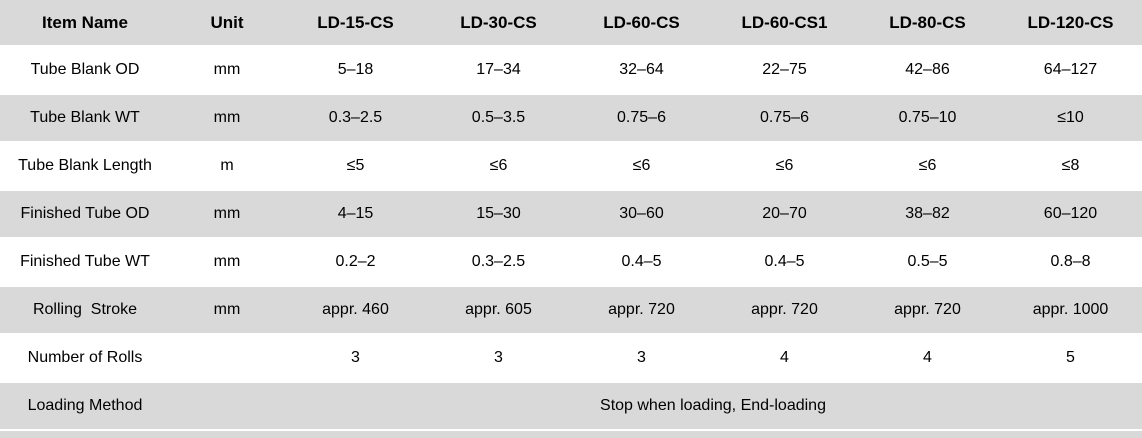  Describe the element at coordinates (927, 23) in the screenshot. I see `column-header-ld-80-cs: LD-80-CS` at that location.